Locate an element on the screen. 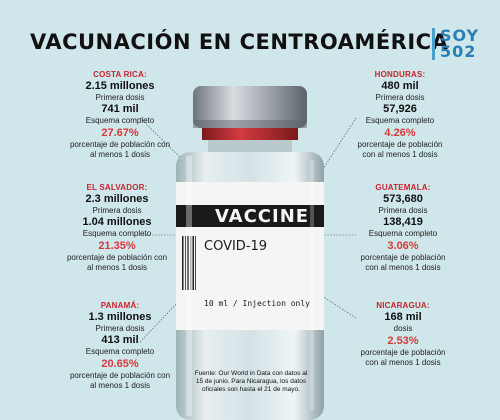 The width and height of the screenshot is (500, 420). first-dose-value: 573,680 is located at coordinates (403, 199).